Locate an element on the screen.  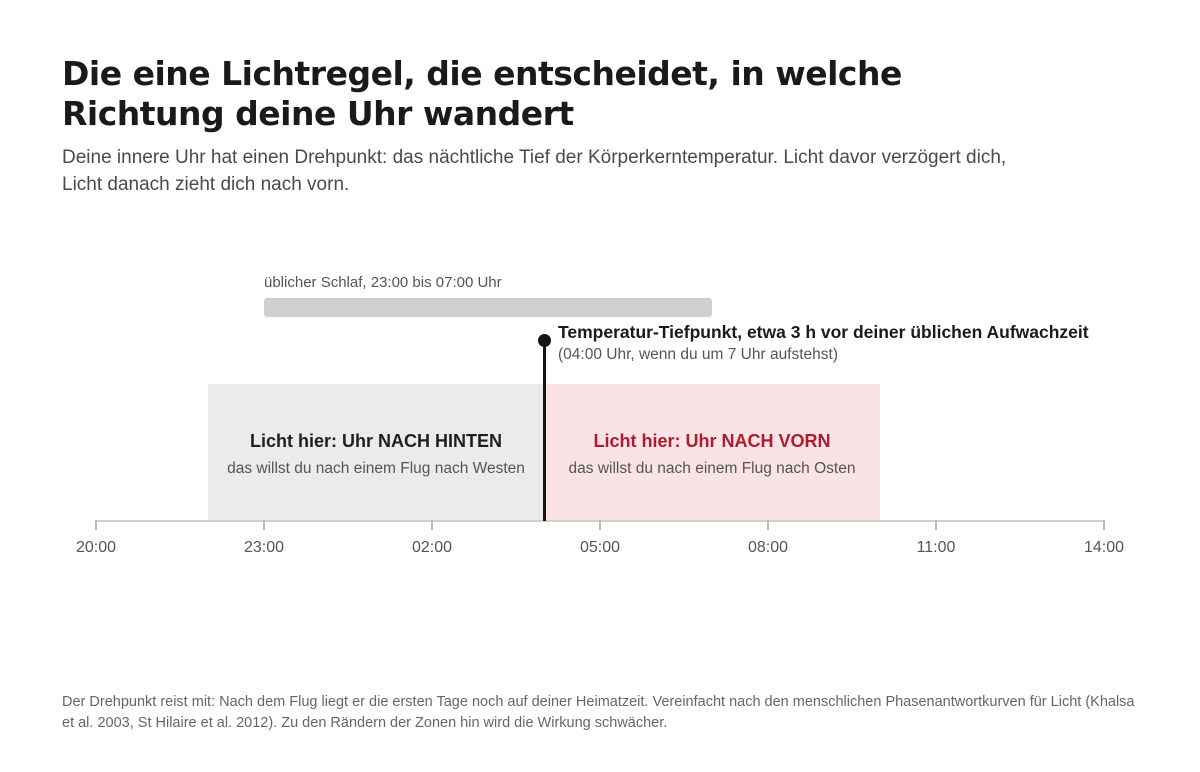
pivot-subtitle: (04:00 Uhr, wenn du um 7 Uhr aufstehst) is located at coordinates (698, 354).